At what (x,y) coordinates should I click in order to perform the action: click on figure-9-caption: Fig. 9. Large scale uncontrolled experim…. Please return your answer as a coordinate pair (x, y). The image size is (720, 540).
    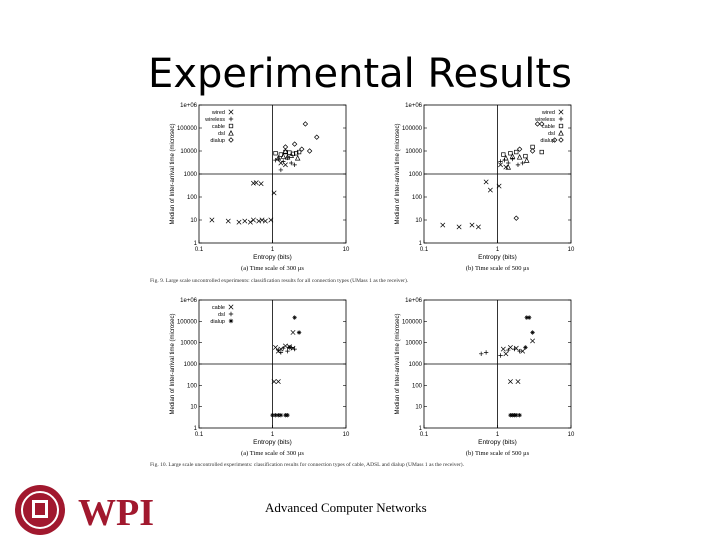
    Looking at the image, I should click on (279, 281).